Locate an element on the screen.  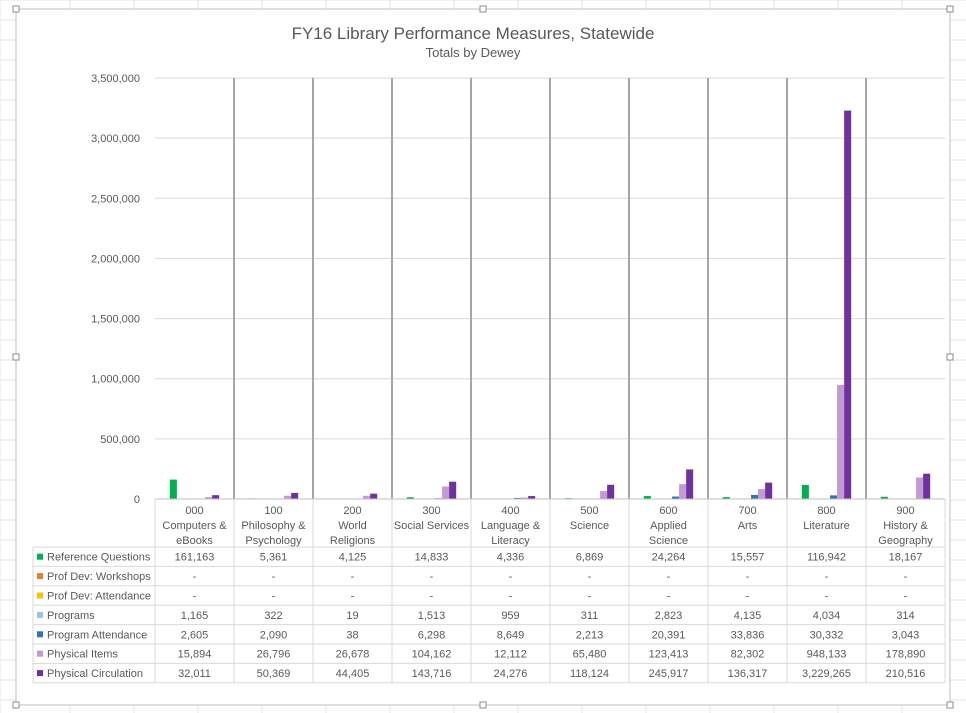
x-tick-label: 100 is located at coordinates (273, 511).